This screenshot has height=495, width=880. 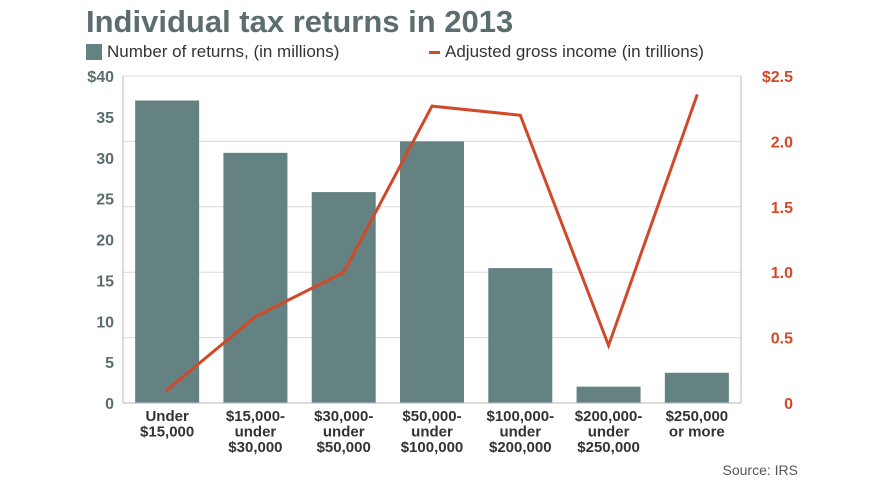 I want to click on category-label-4: $100,000-under $200,000, so click(x=521, y=432).